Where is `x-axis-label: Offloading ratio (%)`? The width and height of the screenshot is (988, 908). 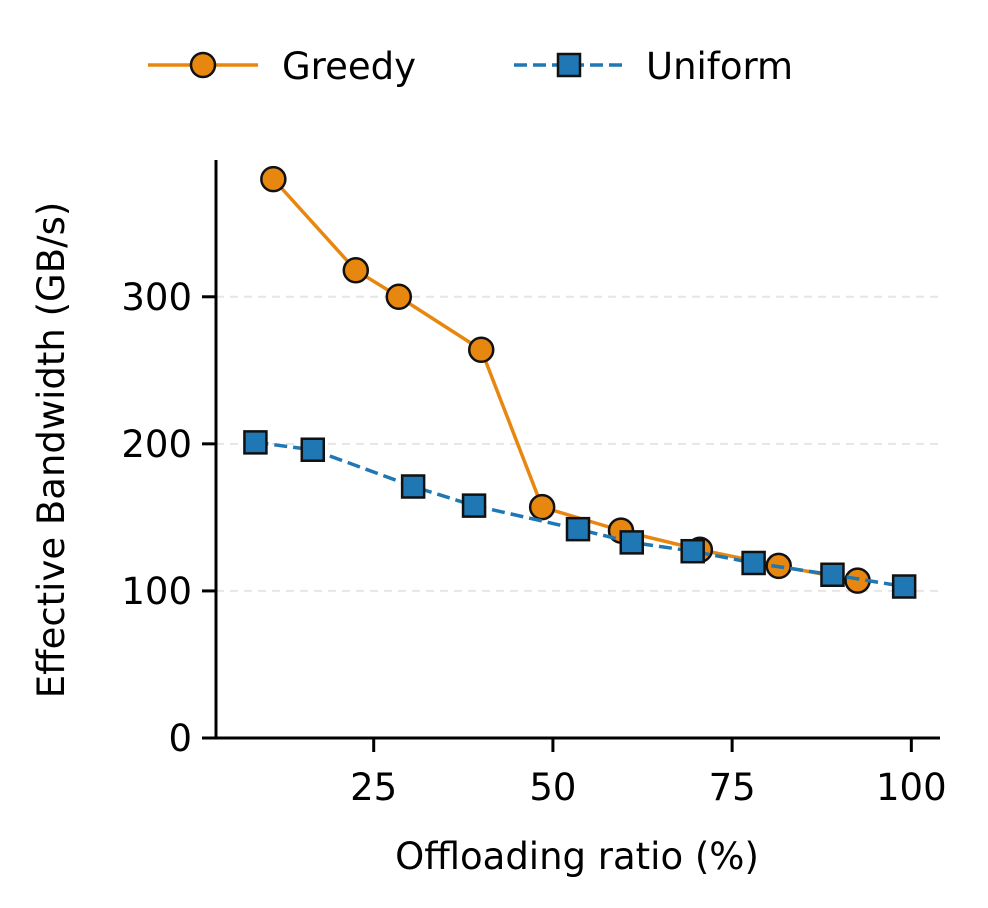 x-axis-label: Offloading ratio (%) is located at coordinates (577, 856).